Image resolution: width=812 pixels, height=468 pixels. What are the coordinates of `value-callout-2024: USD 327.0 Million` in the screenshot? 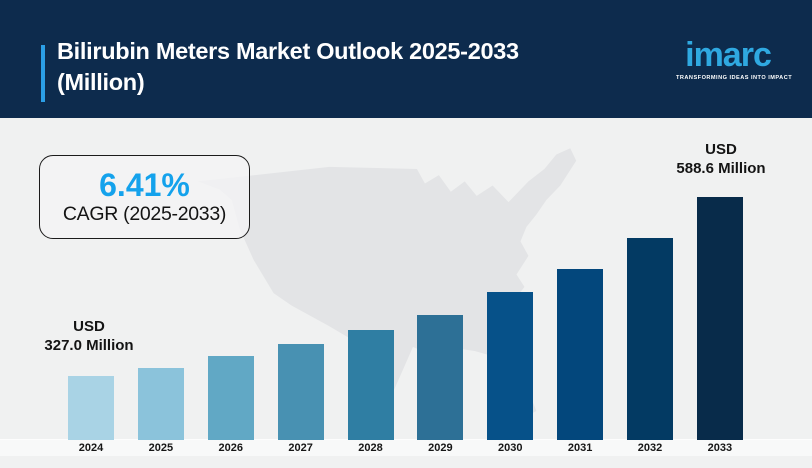 It's located at (89, 336).